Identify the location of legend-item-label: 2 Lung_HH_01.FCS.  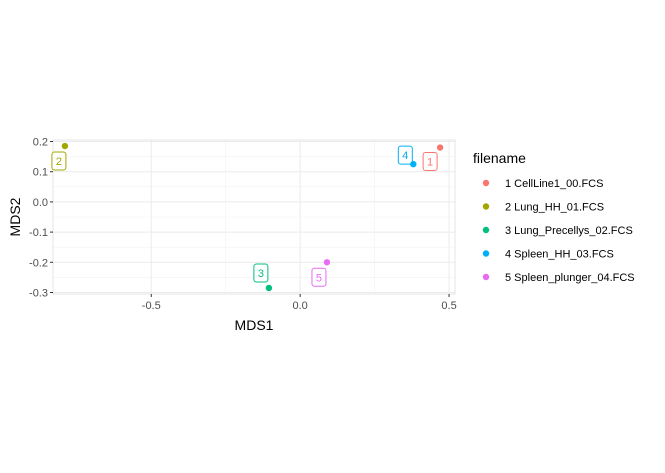
(554, 208).